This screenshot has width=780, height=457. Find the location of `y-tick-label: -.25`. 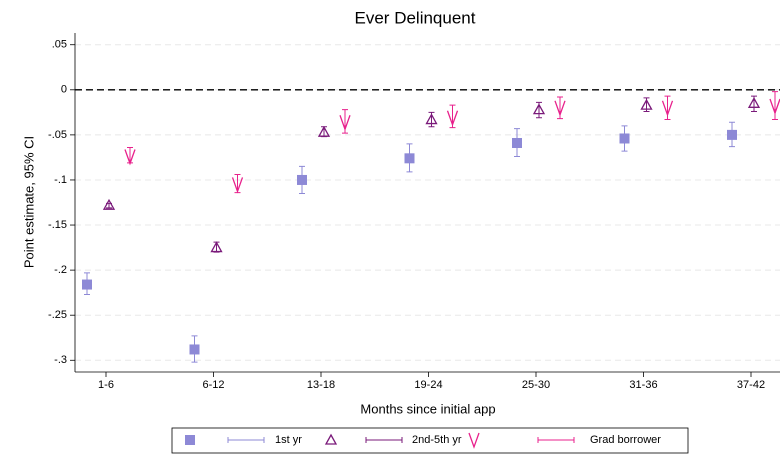

y-tick-label: -.25 is located at coordinates (57, 315).